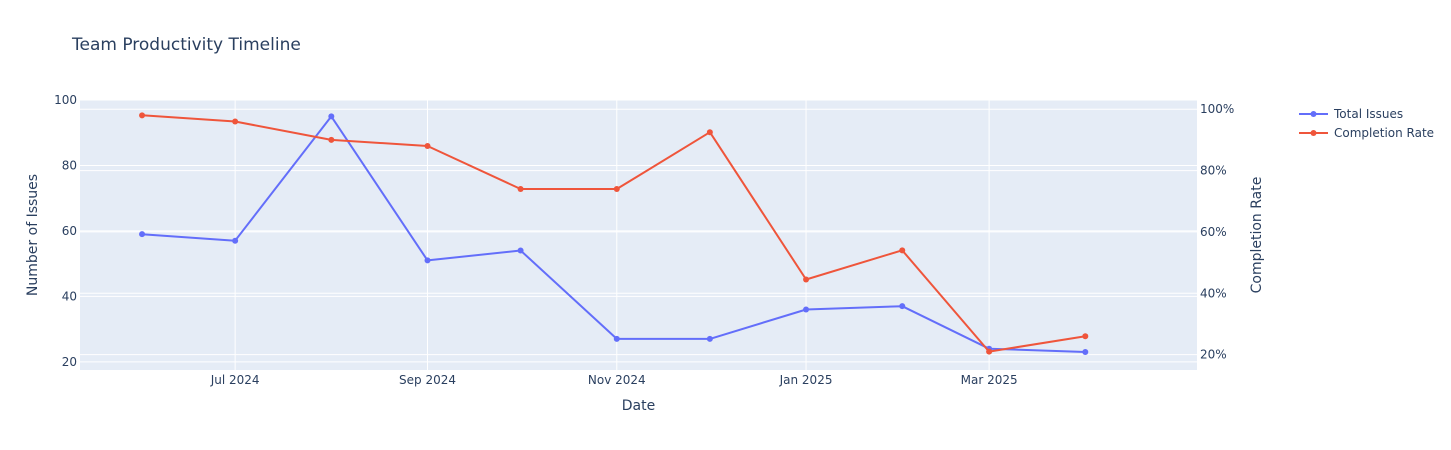 This screenshot has height=450, width=1451. I want to click on legend-item: Completion Rate, so click(1366, 133).